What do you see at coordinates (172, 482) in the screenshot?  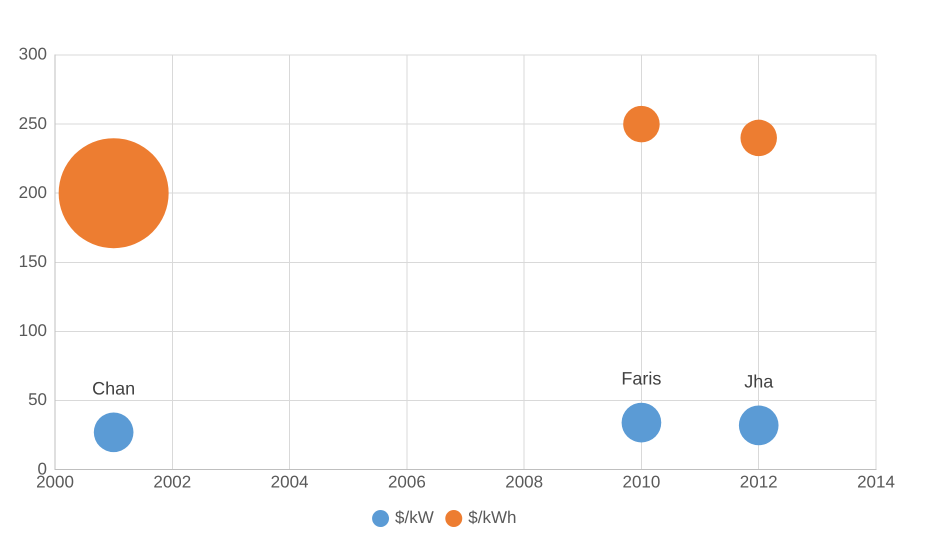 I see `x-tick-label: 2002` at bounding box center [172, 482].